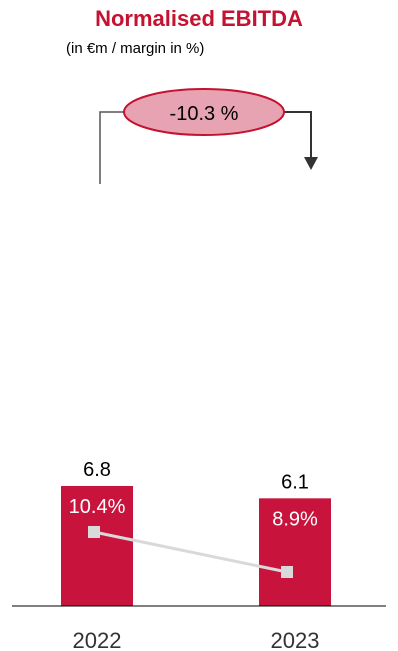  Describe the element at coordinates (295, 519) in the screenshot. I see `margin-label-2023: 8.9%` at that location.